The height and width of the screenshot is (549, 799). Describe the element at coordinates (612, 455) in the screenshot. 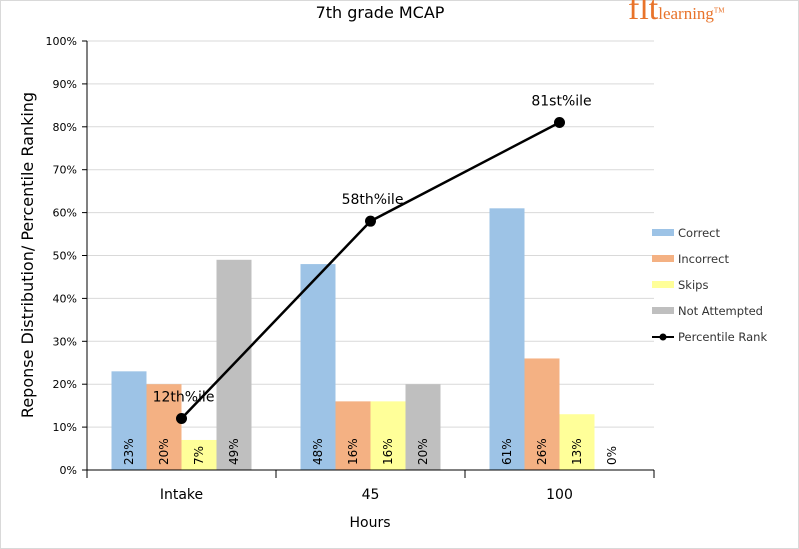

I see `bar-data-label: 0%` at that location.